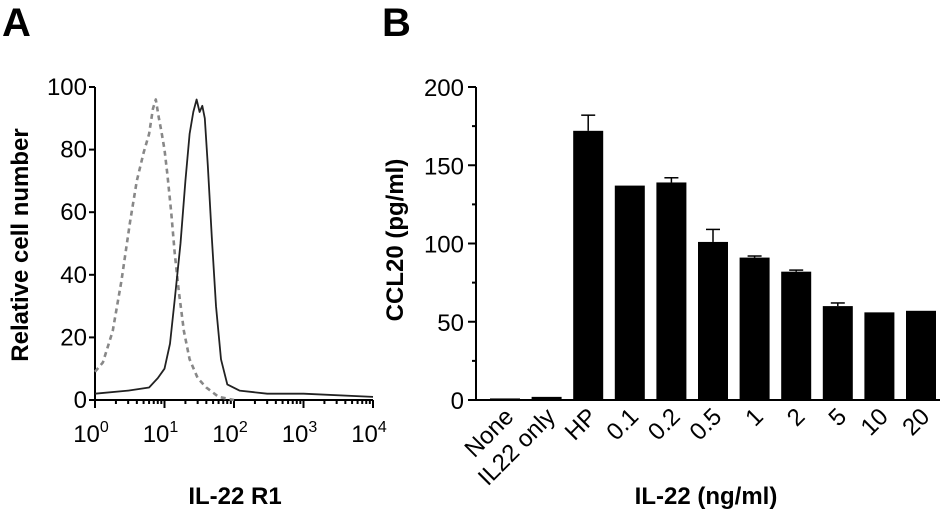 This screenshot has width=944, height=514. Describe the element at coordinates (622, 424) in the screenshot. I see `bar-chart-x-tick-label: 0.1` at that location.